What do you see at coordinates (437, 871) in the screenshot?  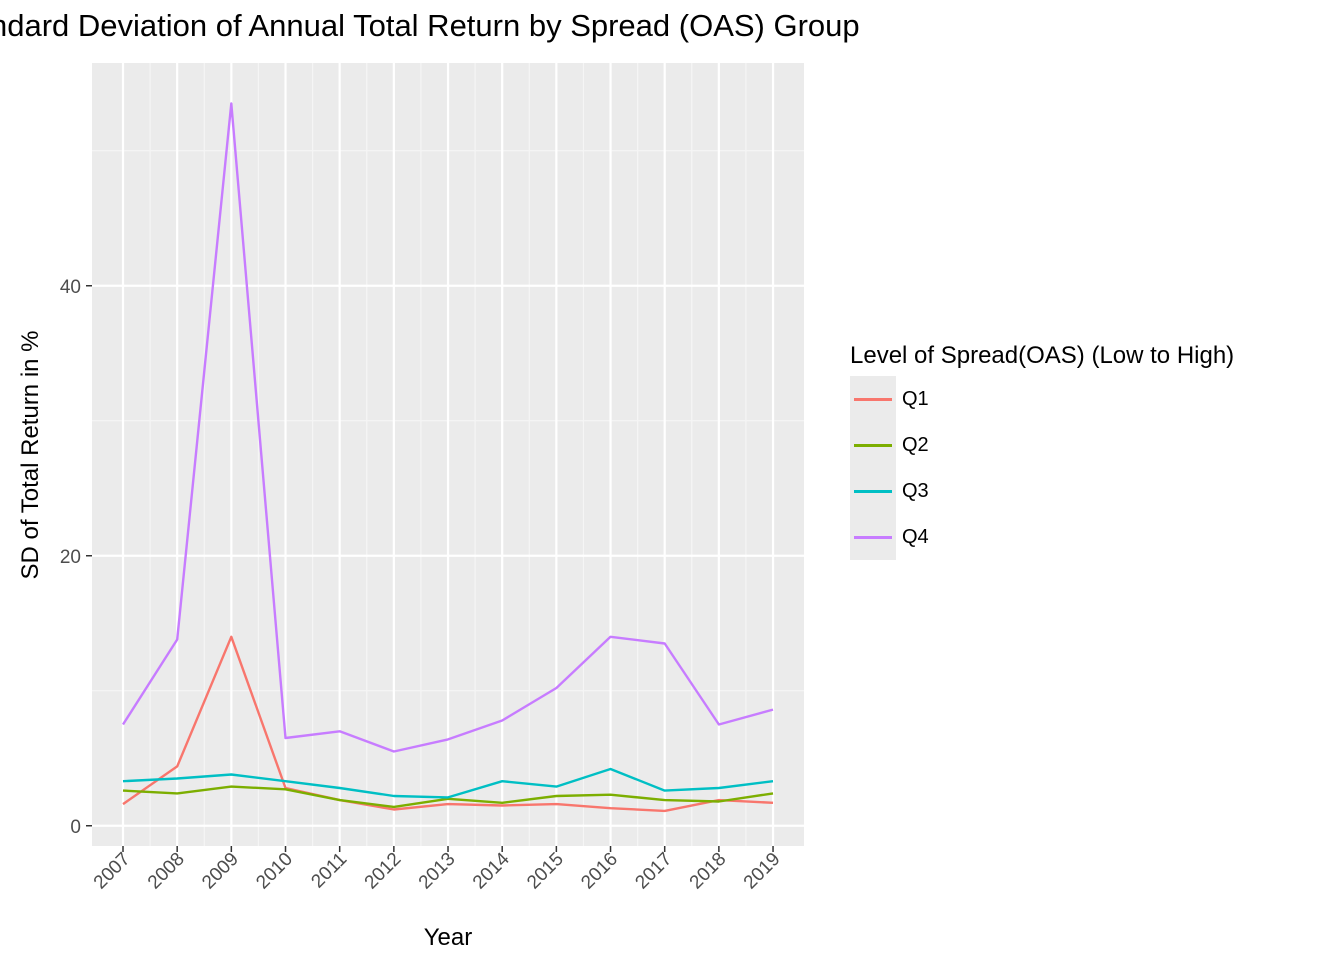 I see `x-tick-label: 2013` at bounding box center [437, 871].